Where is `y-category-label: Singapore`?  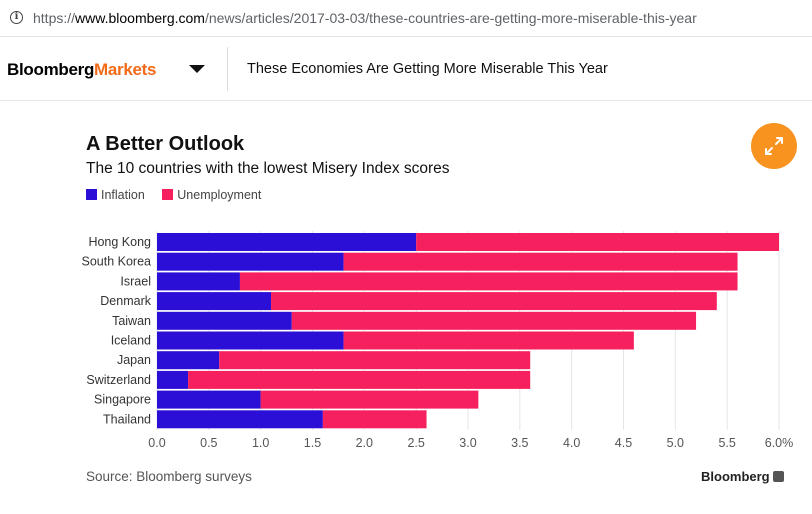
y-category-label: Singapore is located at coordinates (122, 400).